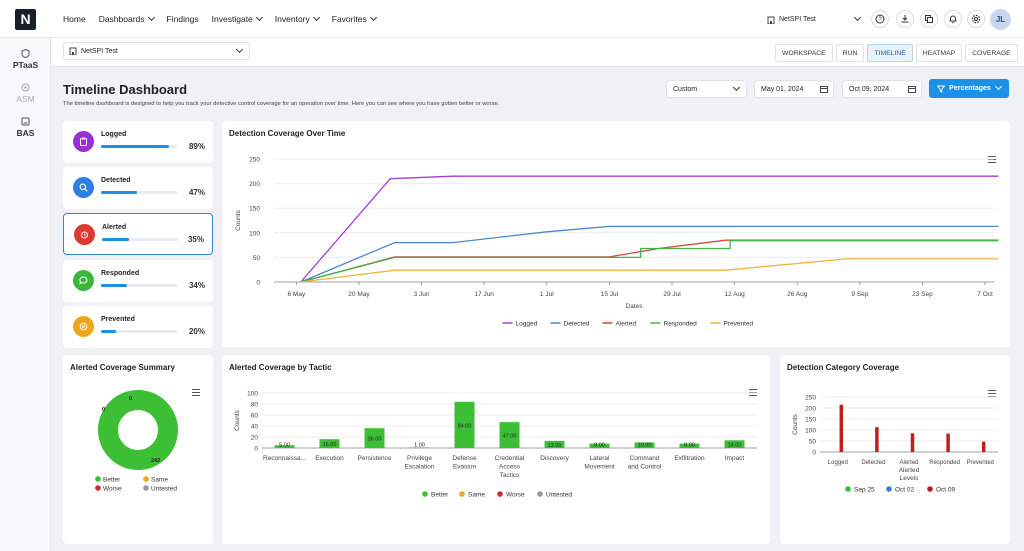 This screenshot has height=551, width=1024. I want to click on x-tick-label: Credential, so click(510, 458).